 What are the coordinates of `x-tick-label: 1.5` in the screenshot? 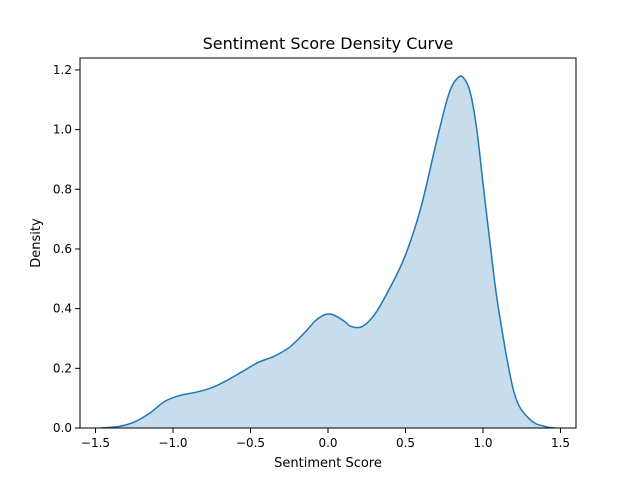 It's located at (560, 443).